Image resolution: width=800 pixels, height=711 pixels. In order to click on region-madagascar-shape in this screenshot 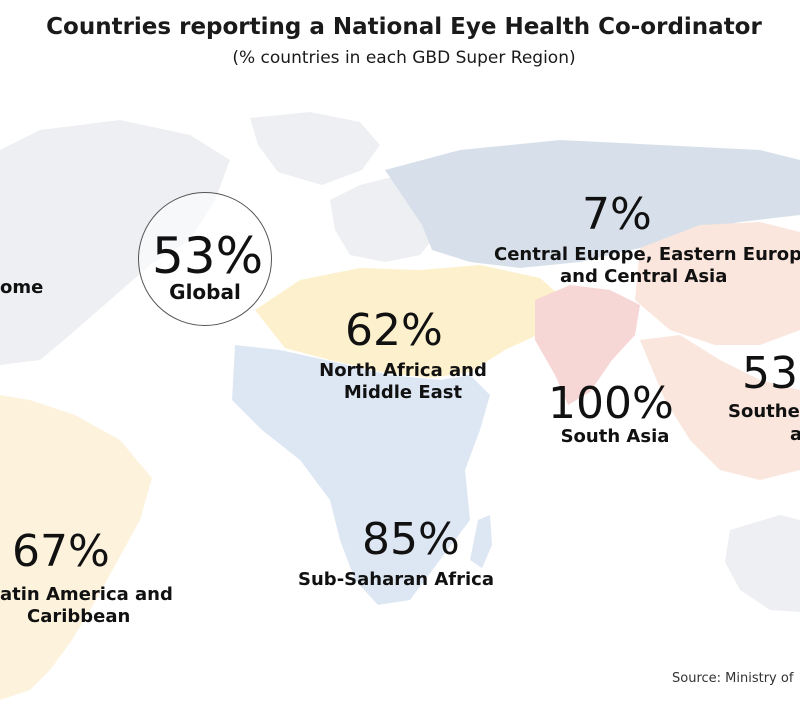, I will do `click(481, 541)`.